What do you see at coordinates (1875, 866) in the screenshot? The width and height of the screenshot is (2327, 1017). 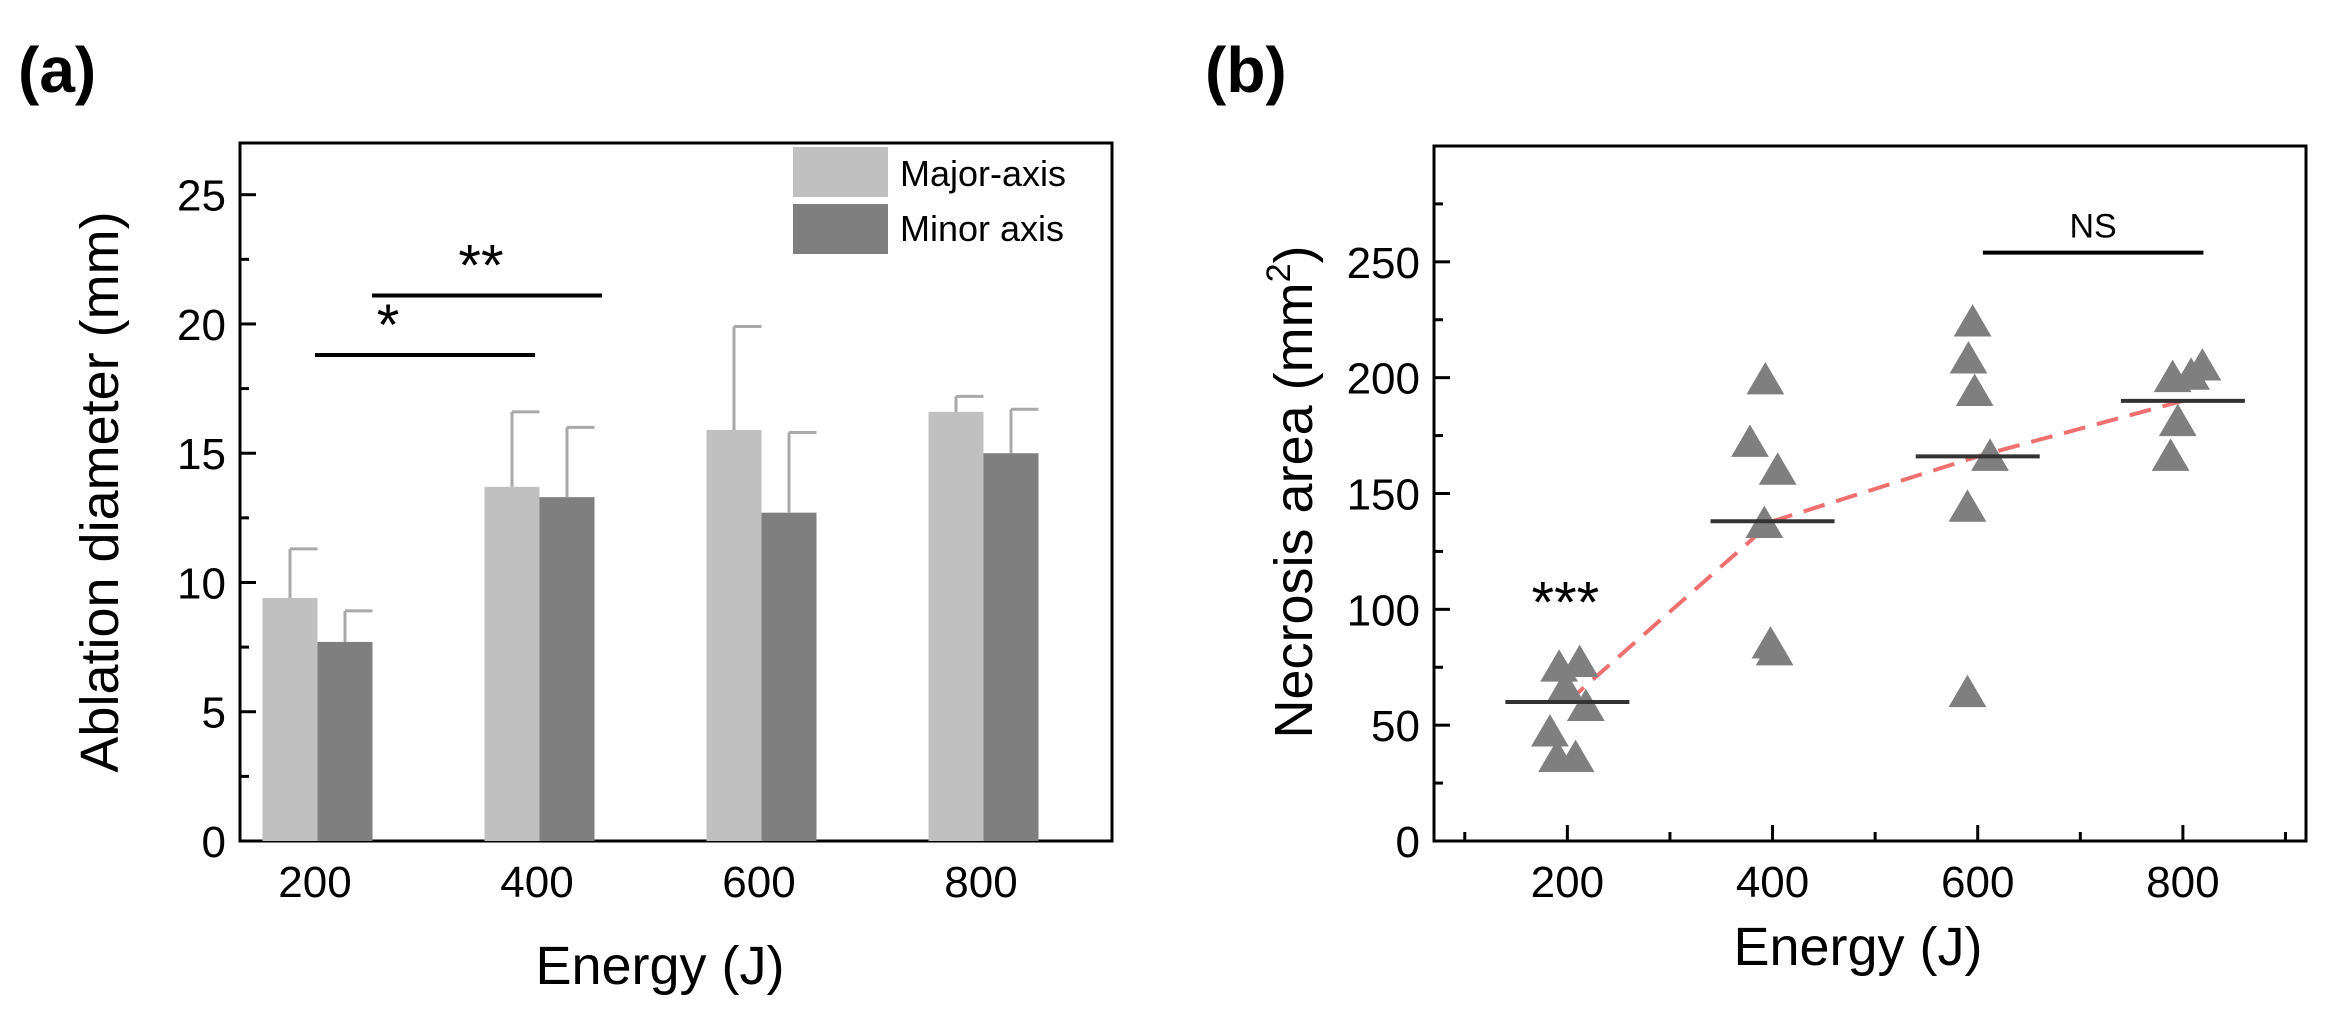 I see `chart-b-x-axis: 200 400 600 800` at bounding box center [1875, 866].